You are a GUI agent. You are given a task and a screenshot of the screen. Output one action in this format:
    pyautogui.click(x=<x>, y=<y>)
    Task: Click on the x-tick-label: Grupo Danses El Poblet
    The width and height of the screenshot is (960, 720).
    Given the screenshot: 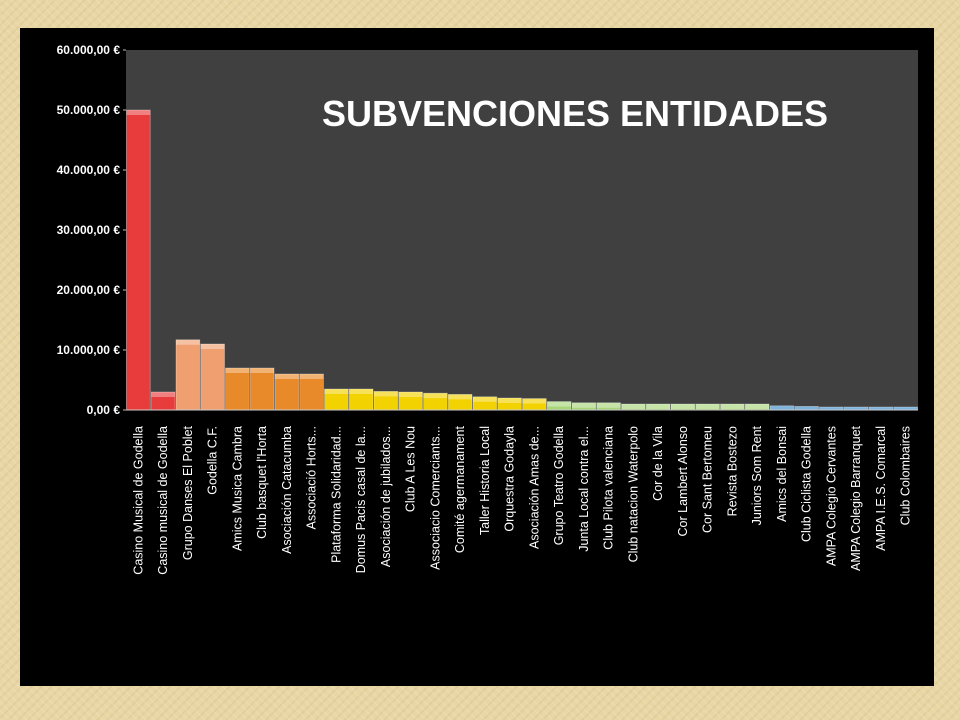 What is the action you would take?
    pyautogui.click(x=188, y=492)
    